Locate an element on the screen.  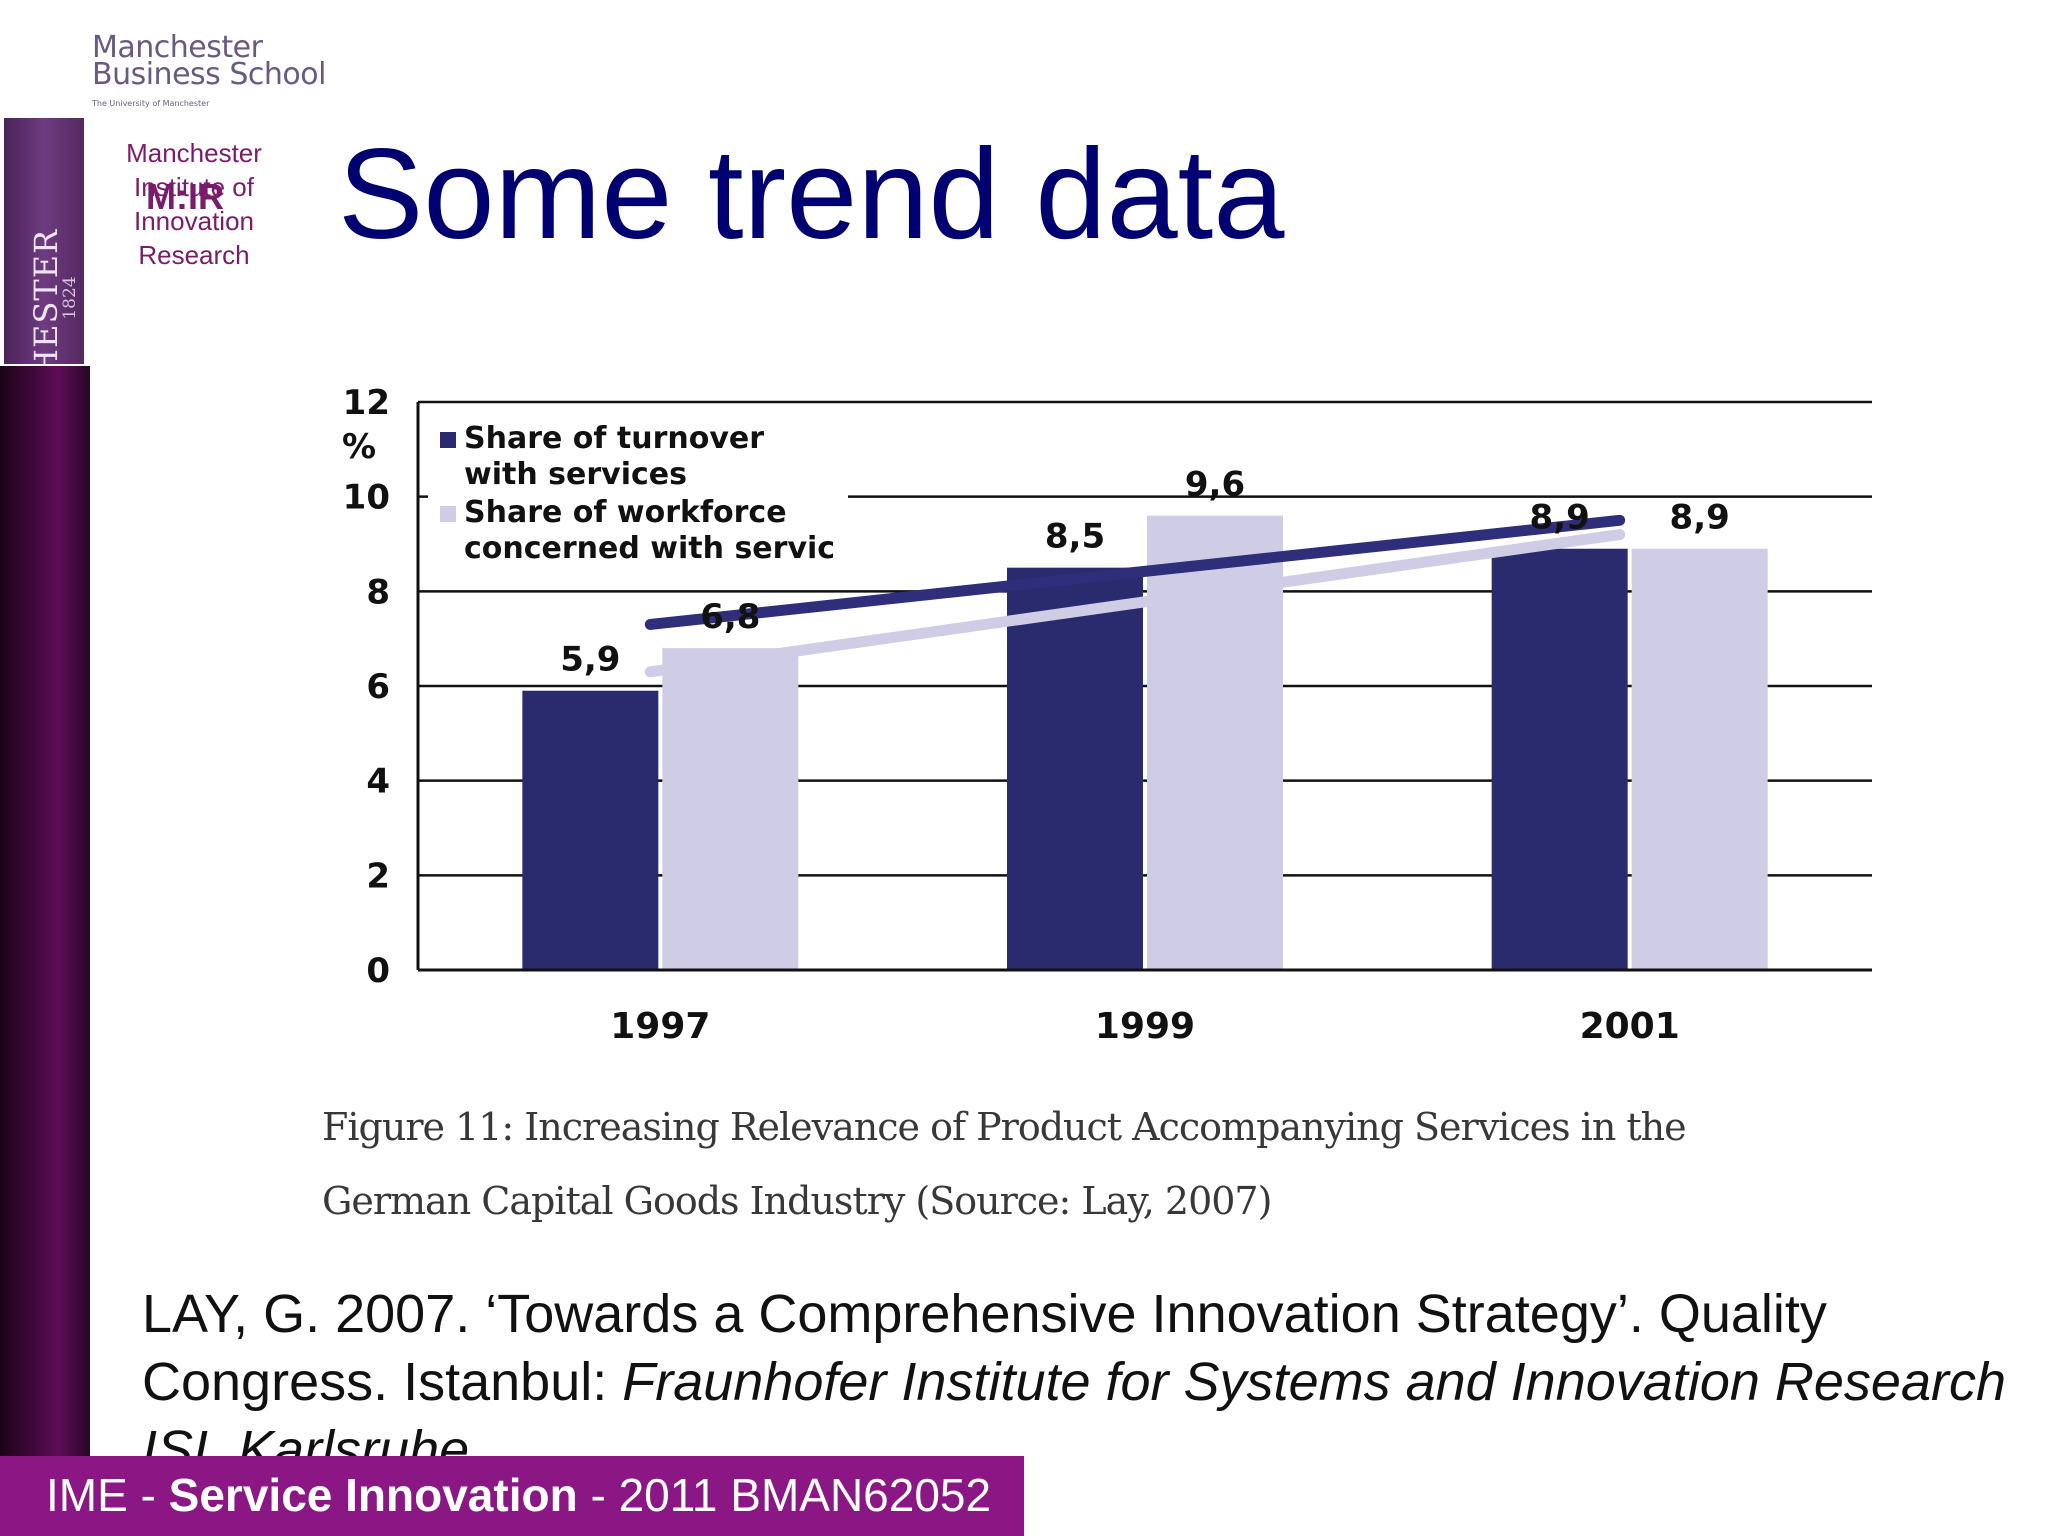
left-accent-bar is located at coordinates (45, 916).